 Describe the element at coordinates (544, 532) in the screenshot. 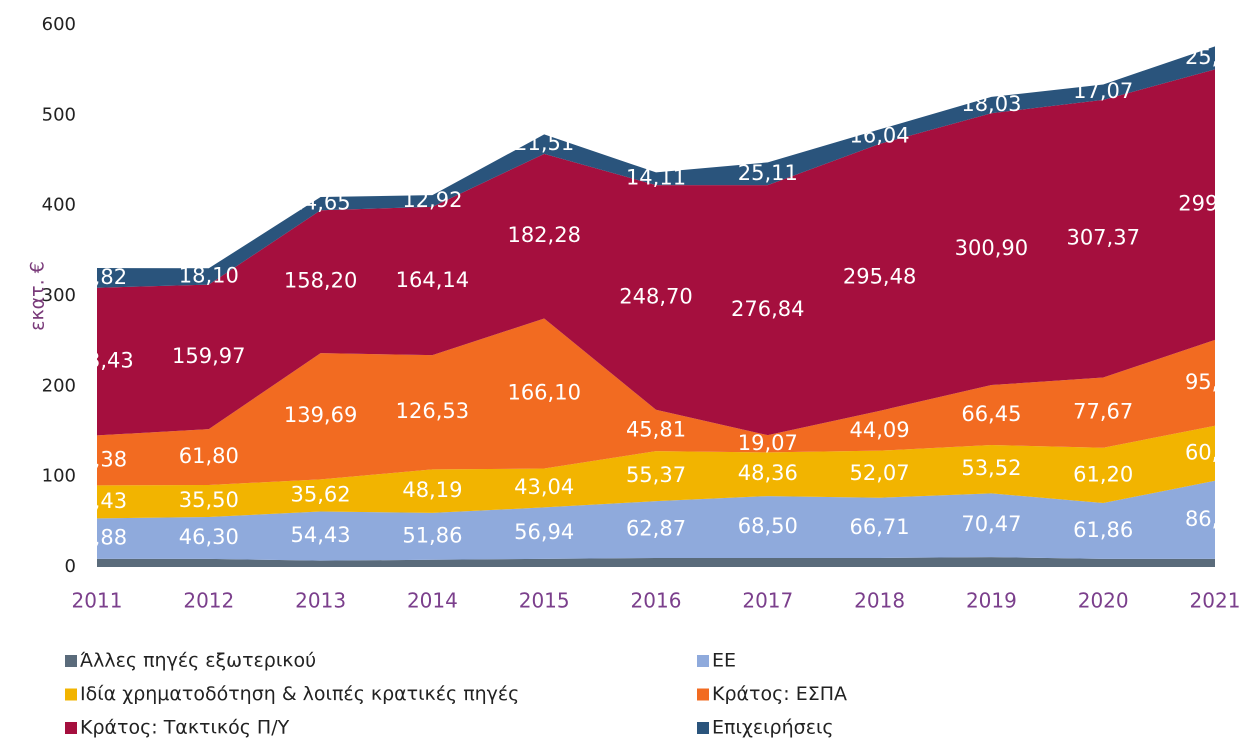

I see `data-label: 56,94` at that location.